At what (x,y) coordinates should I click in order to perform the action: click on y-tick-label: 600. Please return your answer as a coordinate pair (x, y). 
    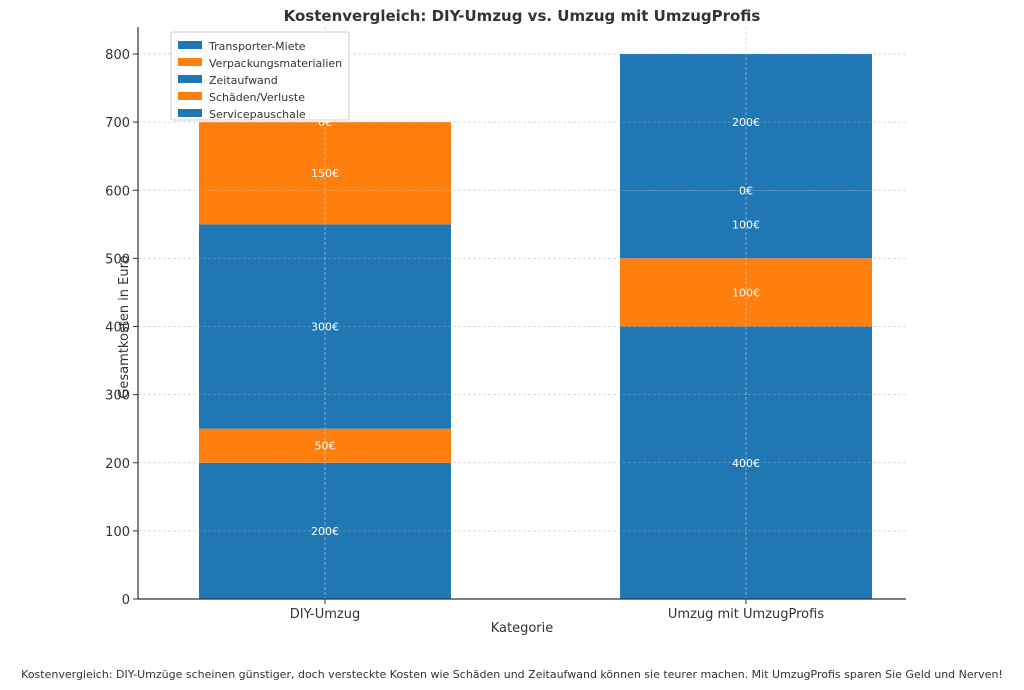
    Looking at the image, I should click on (117, 191).